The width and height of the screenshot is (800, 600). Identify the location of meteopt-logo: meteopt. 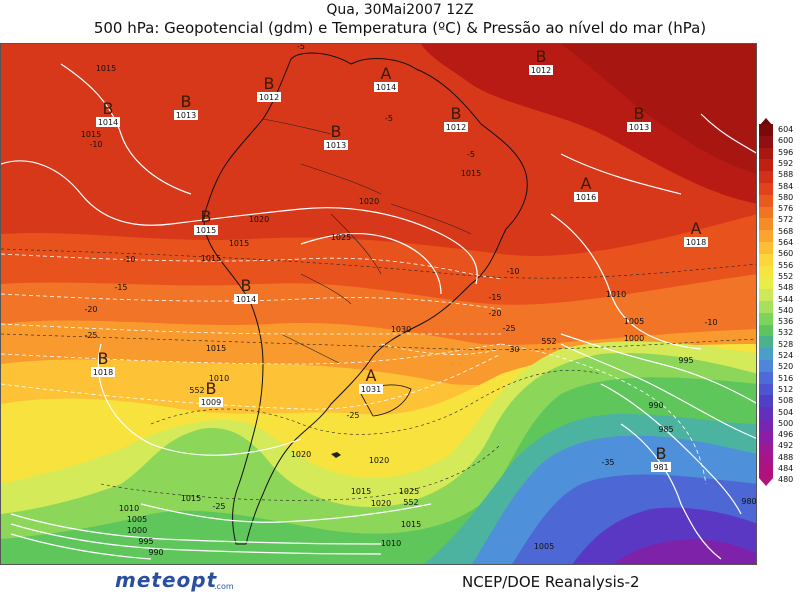
(166, 580).